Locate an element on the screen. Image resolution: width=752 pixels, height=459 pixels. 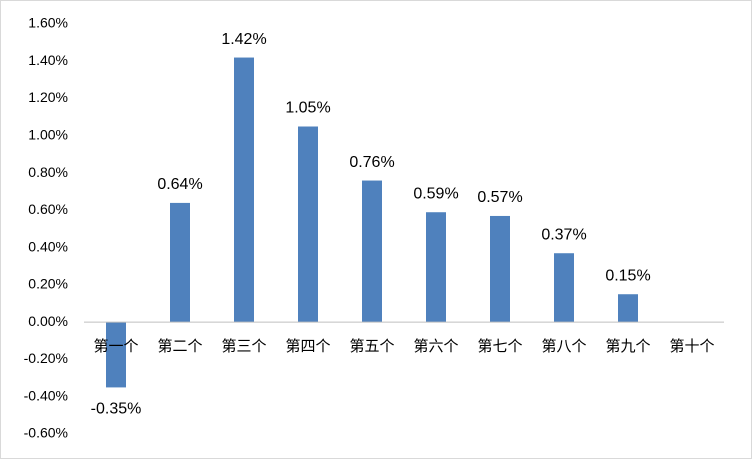
x-tick-label: 第五个 is located at coordinates (371, 346).